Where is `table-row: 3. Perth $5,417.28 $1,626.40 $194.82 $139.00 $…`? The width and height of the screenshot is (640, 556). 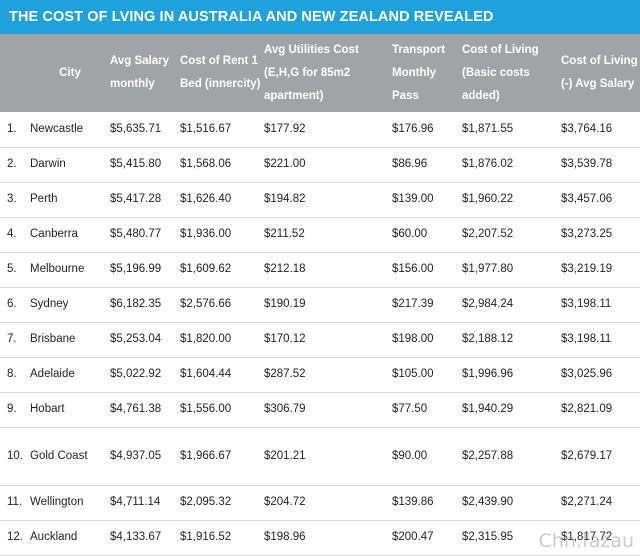
table-row: 3. Perth $5,417.28 $1,626.40 $194.82 $139.00 $… is located at coordinates (320, 199).